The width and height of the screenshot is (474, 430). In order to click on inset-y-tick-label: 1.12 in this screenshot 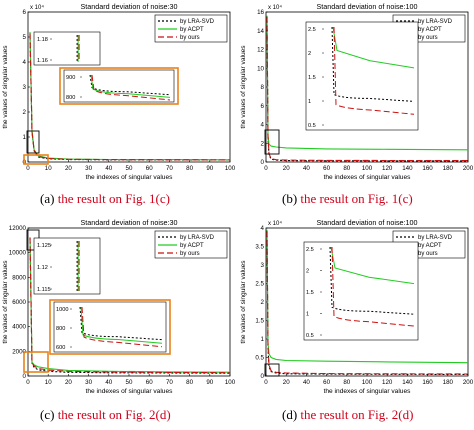, I will do `click(42, 268)`.